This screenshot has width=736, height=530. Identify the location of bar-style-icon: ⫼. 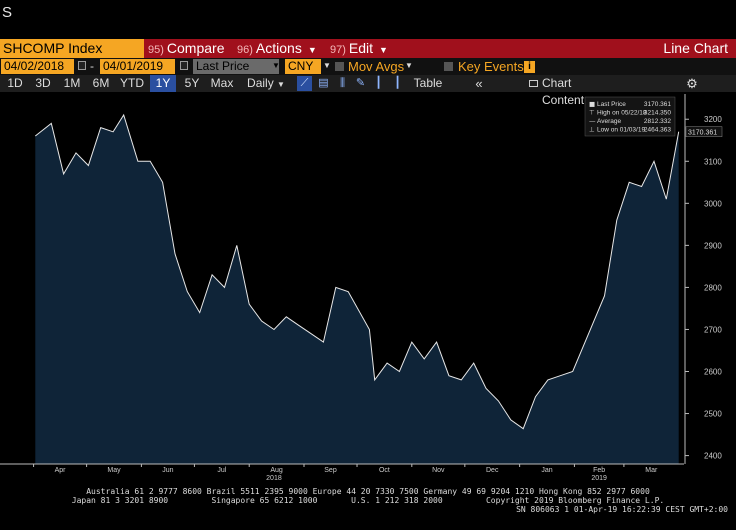
(342, 83).